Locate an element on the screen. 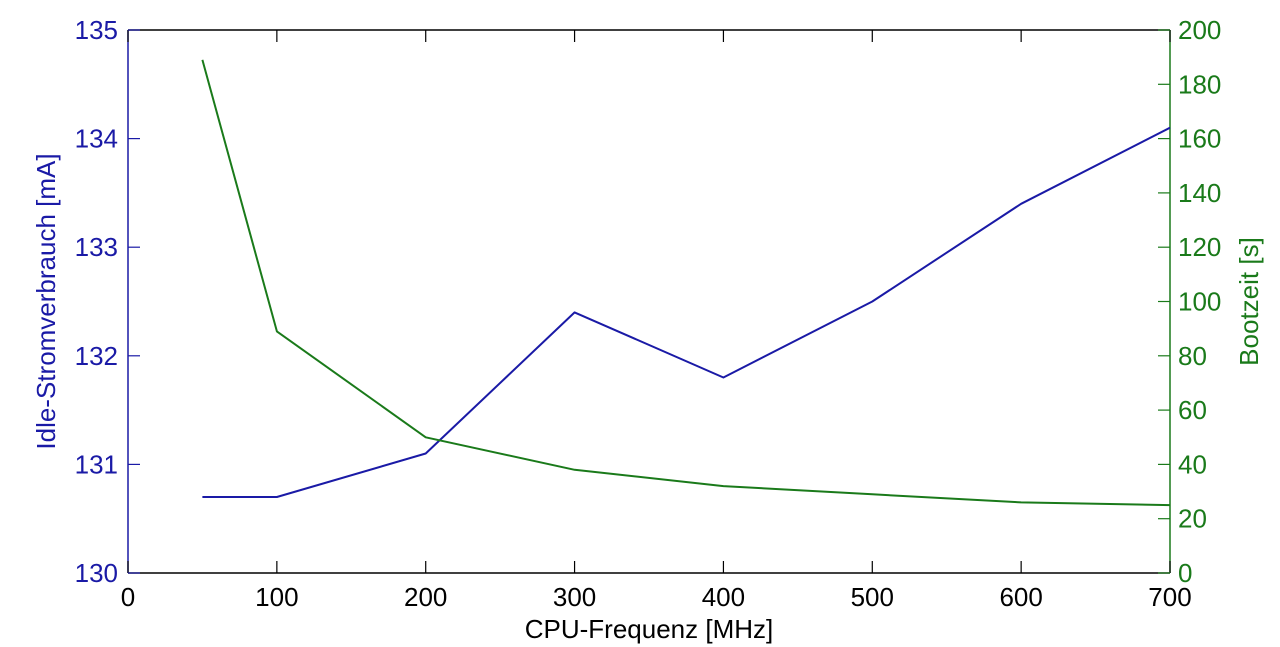 This screenshot has height=647, width=1280. y-left-tick-label: 132 is located at coordinates (96, 356).